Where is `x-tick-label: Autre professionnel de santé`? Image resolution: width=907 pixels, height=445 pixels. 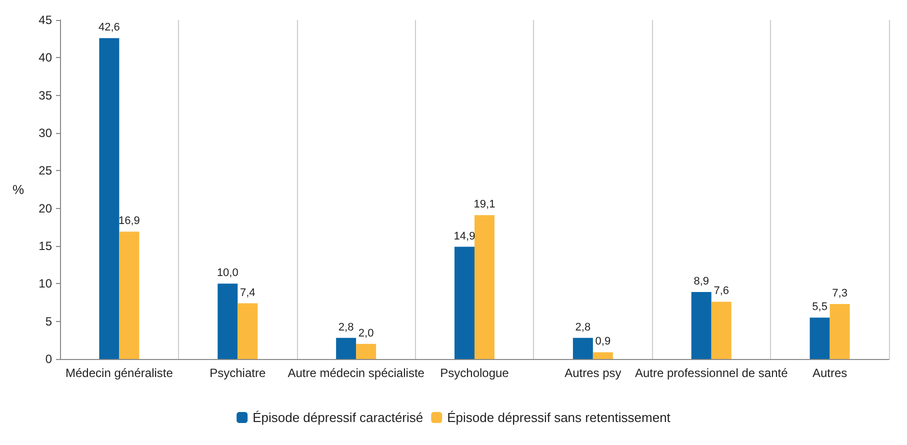
x-tick-label: Autre professionnel de santé is located at coordinates (711, 373).